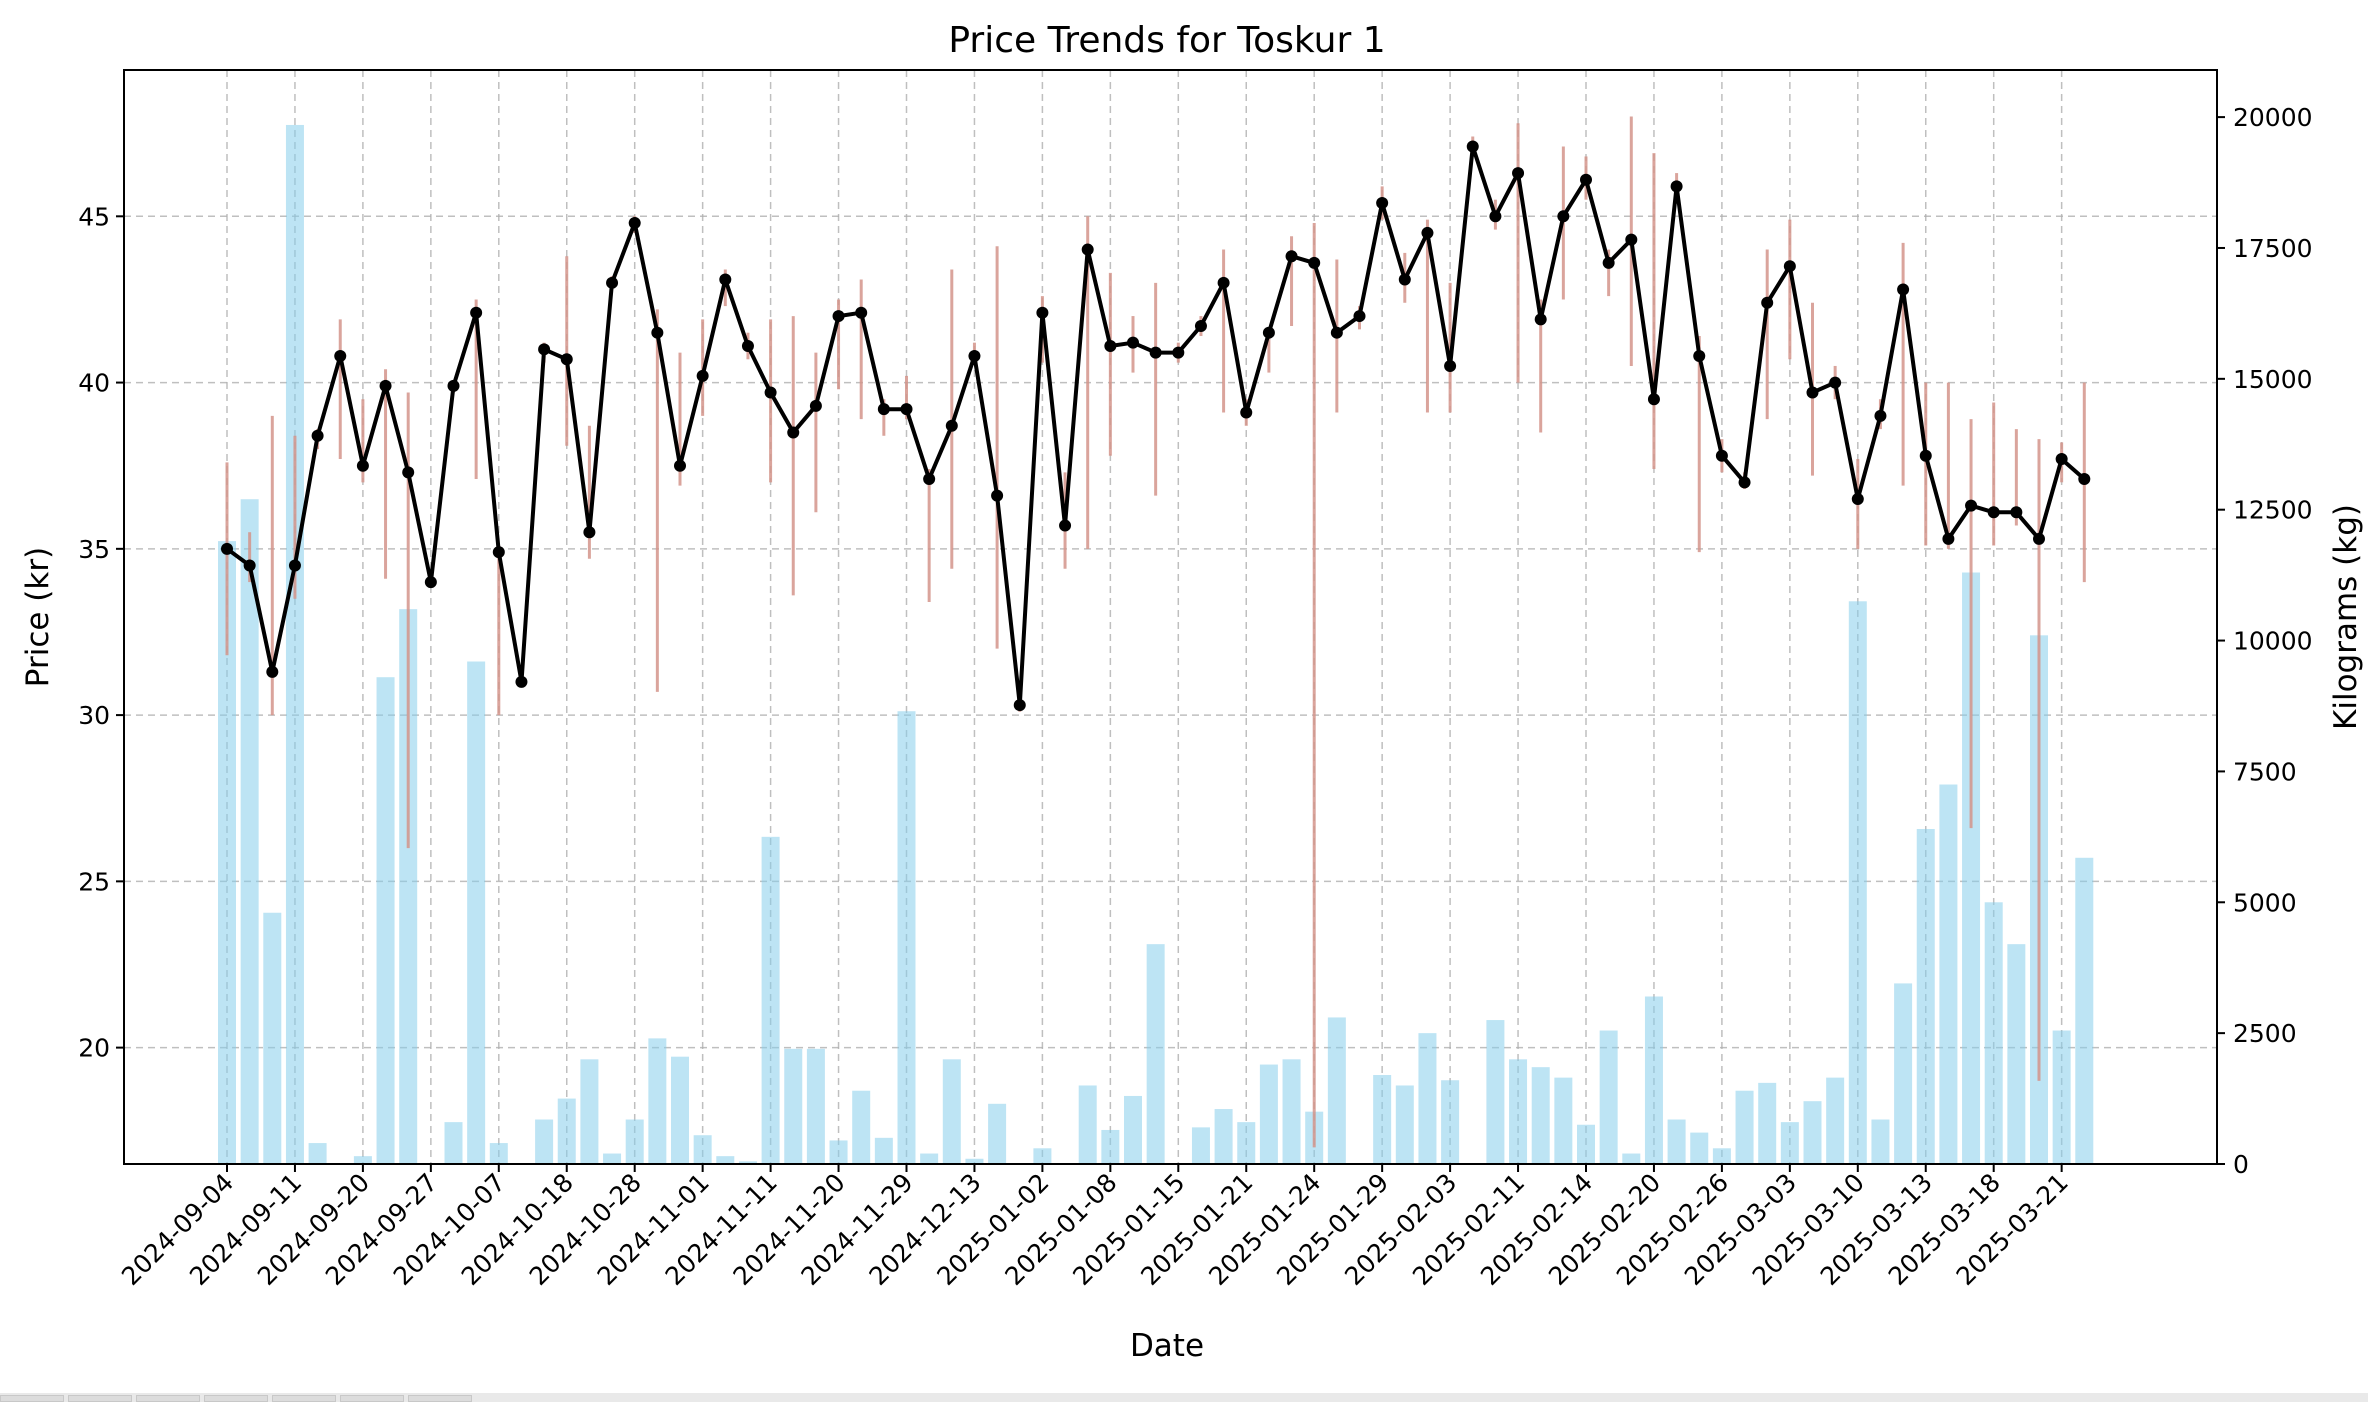  What do you see at coordinates (2273, 117) in the screenshot?
I see `y2-tick-label: 20000` at bounding box center [2273, 117].